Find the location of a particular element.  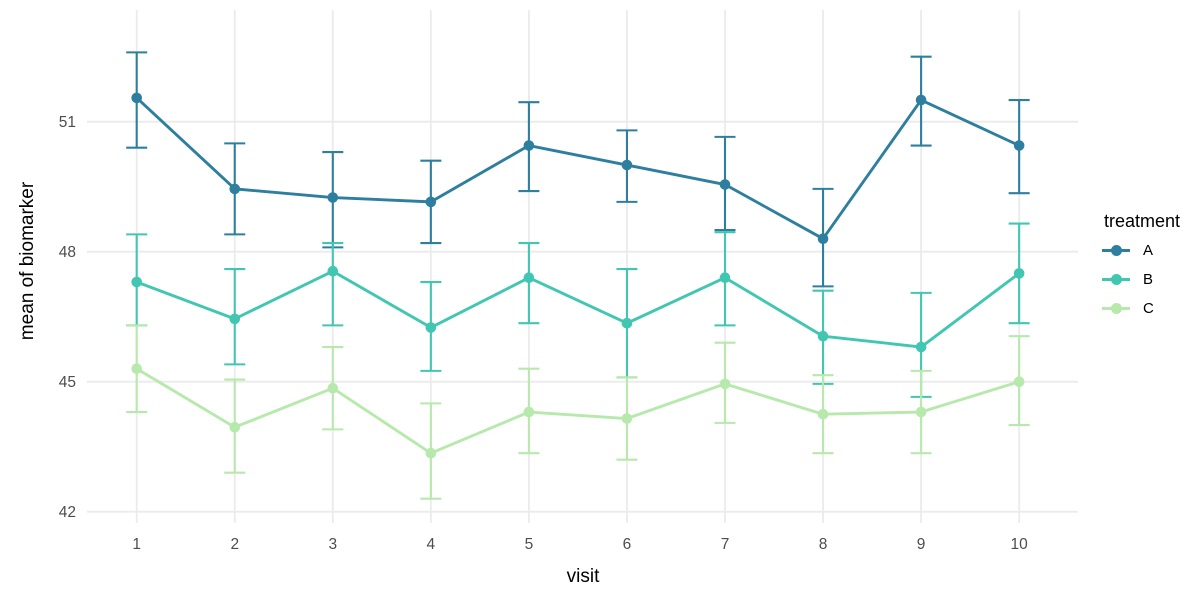

legend-item-c: C is located at coordinates (1138, 308).